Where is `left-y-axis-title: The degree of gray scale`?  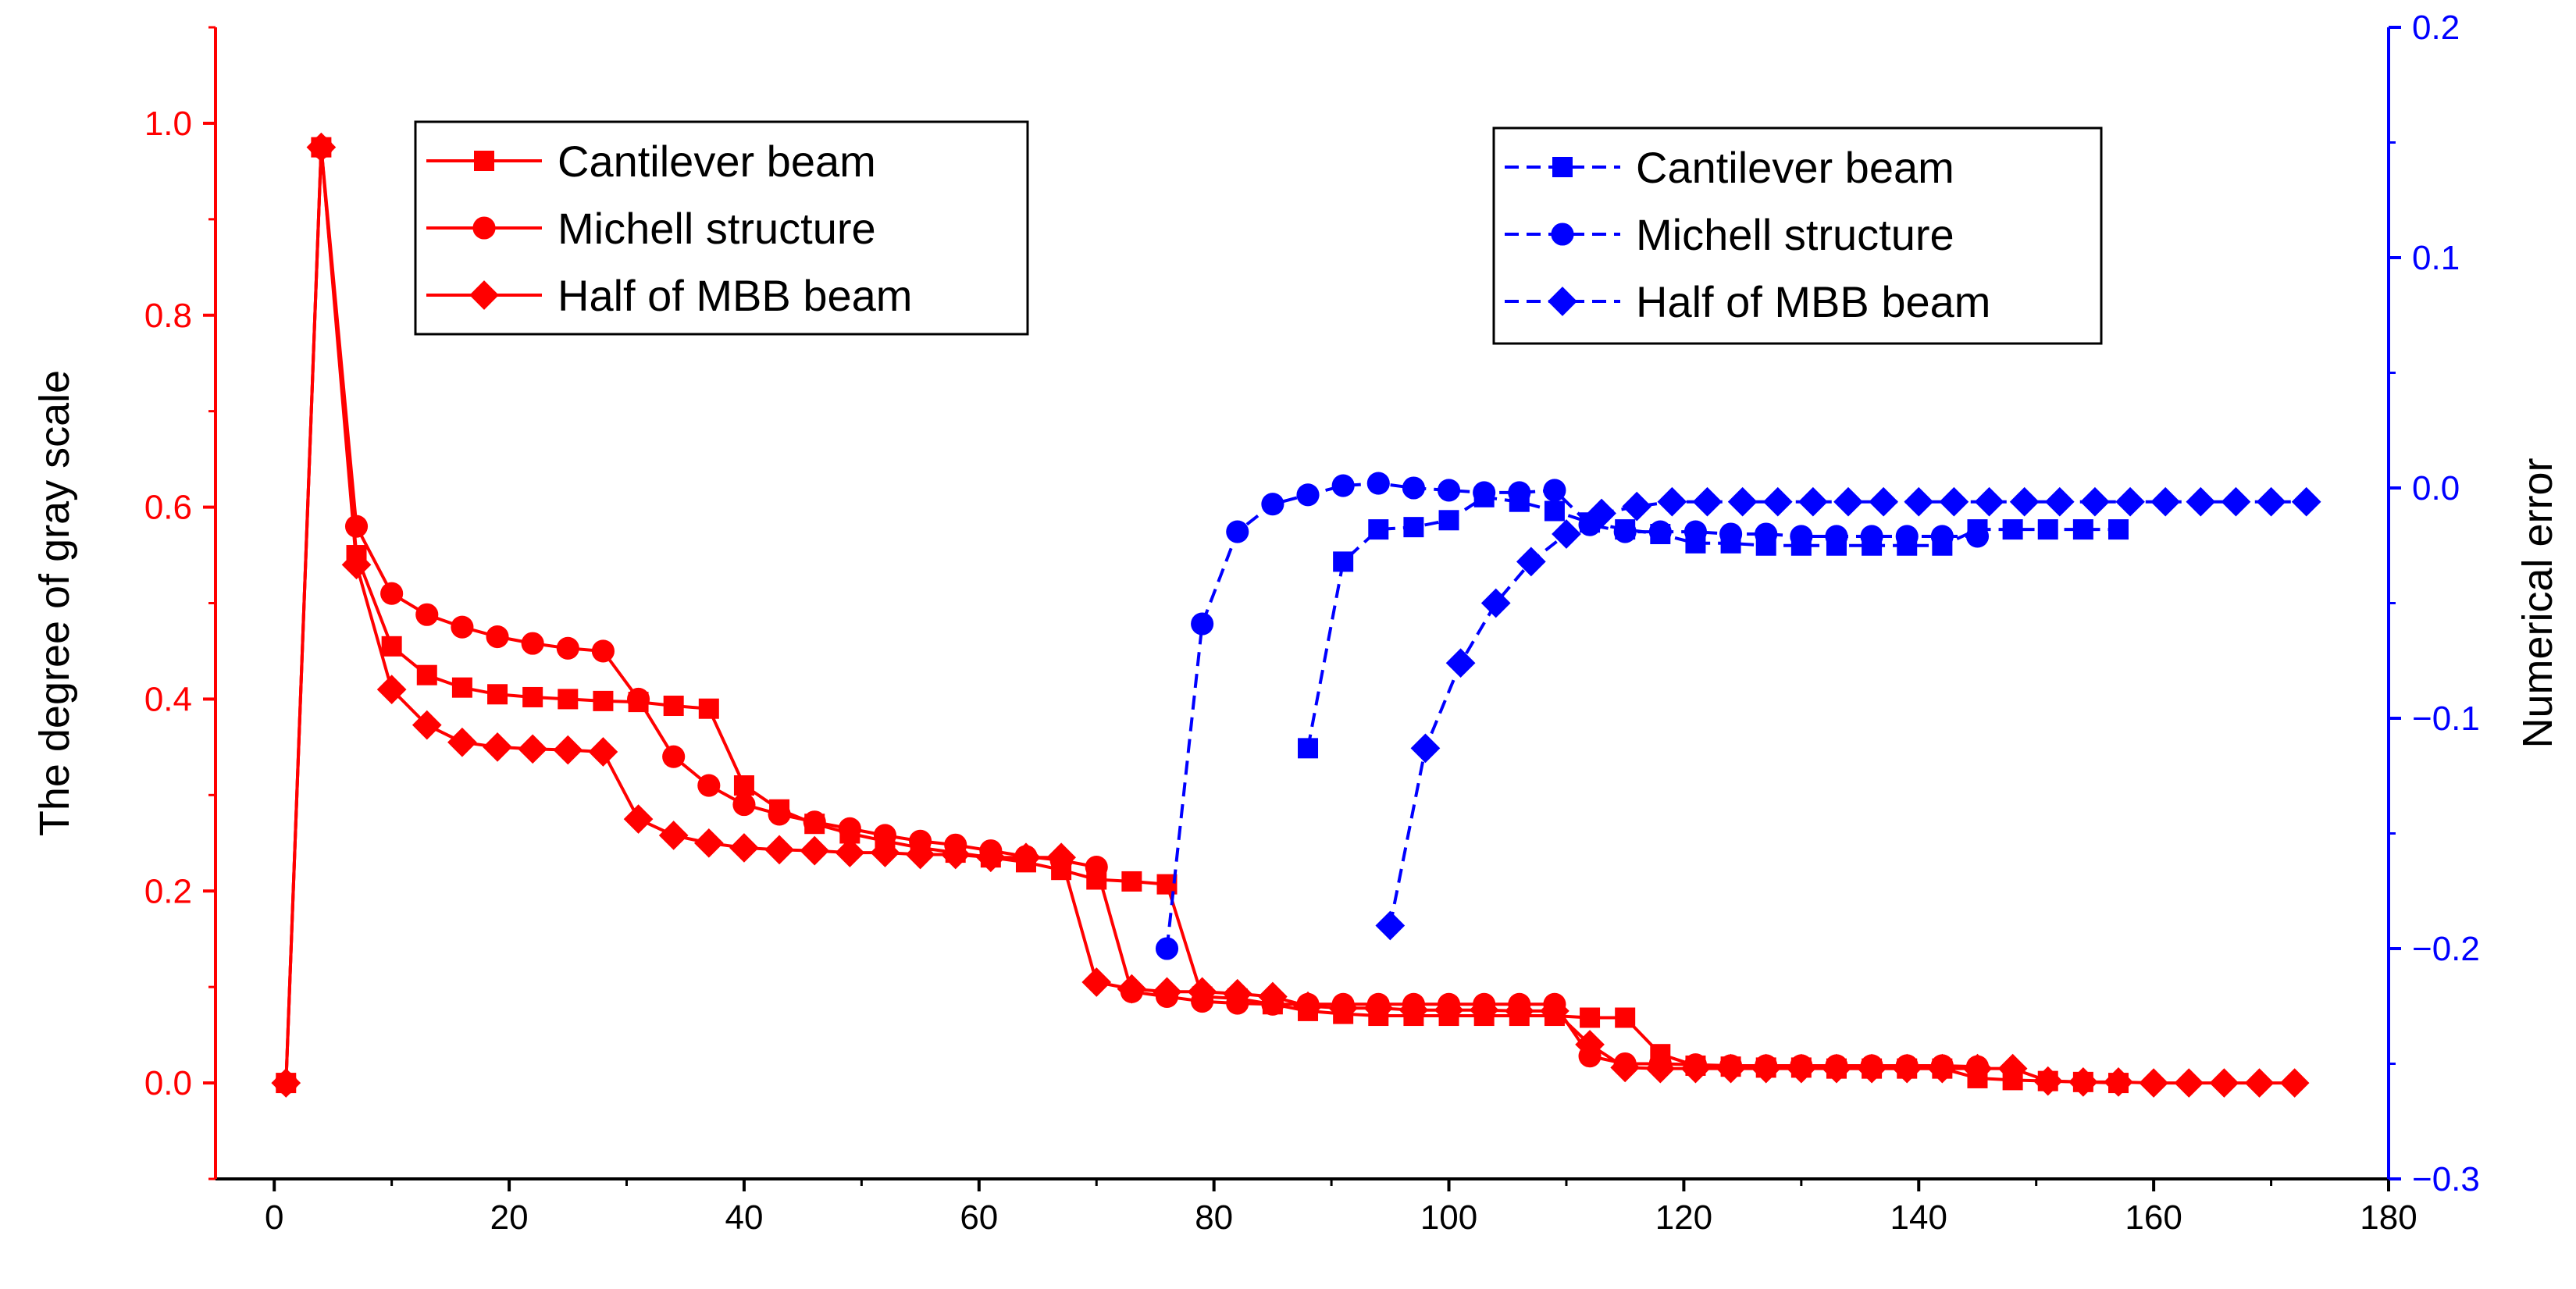 left-y-axis-title: The degree of gray scale is located at coordinates (54, 603).